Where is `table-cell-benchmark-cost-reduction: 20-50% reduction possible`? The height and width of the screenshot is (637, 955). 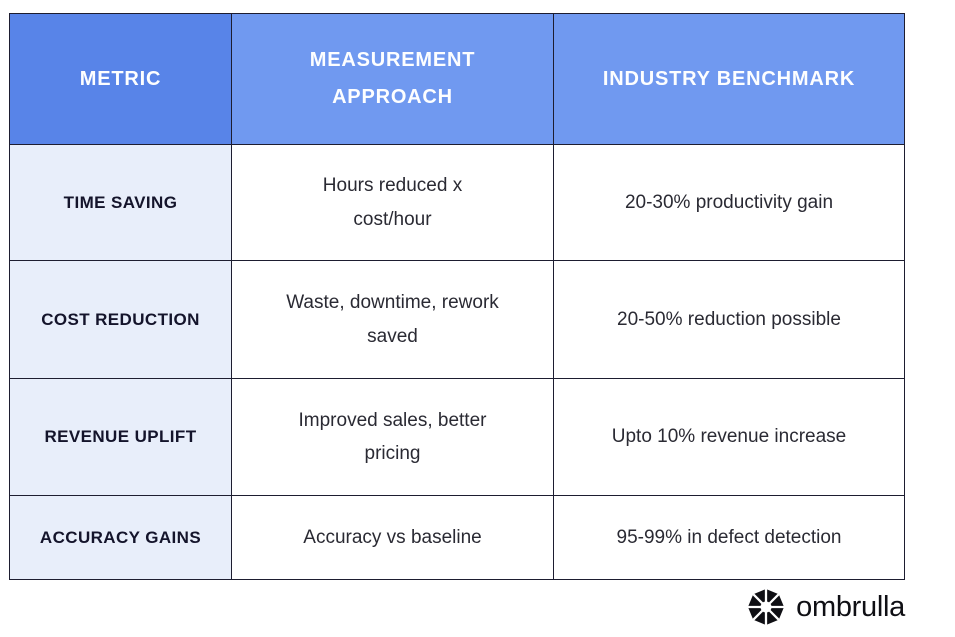
table-cell-benchmark-cost-reduction: 20-50% reduction possible is located at coordinates (729, 320).